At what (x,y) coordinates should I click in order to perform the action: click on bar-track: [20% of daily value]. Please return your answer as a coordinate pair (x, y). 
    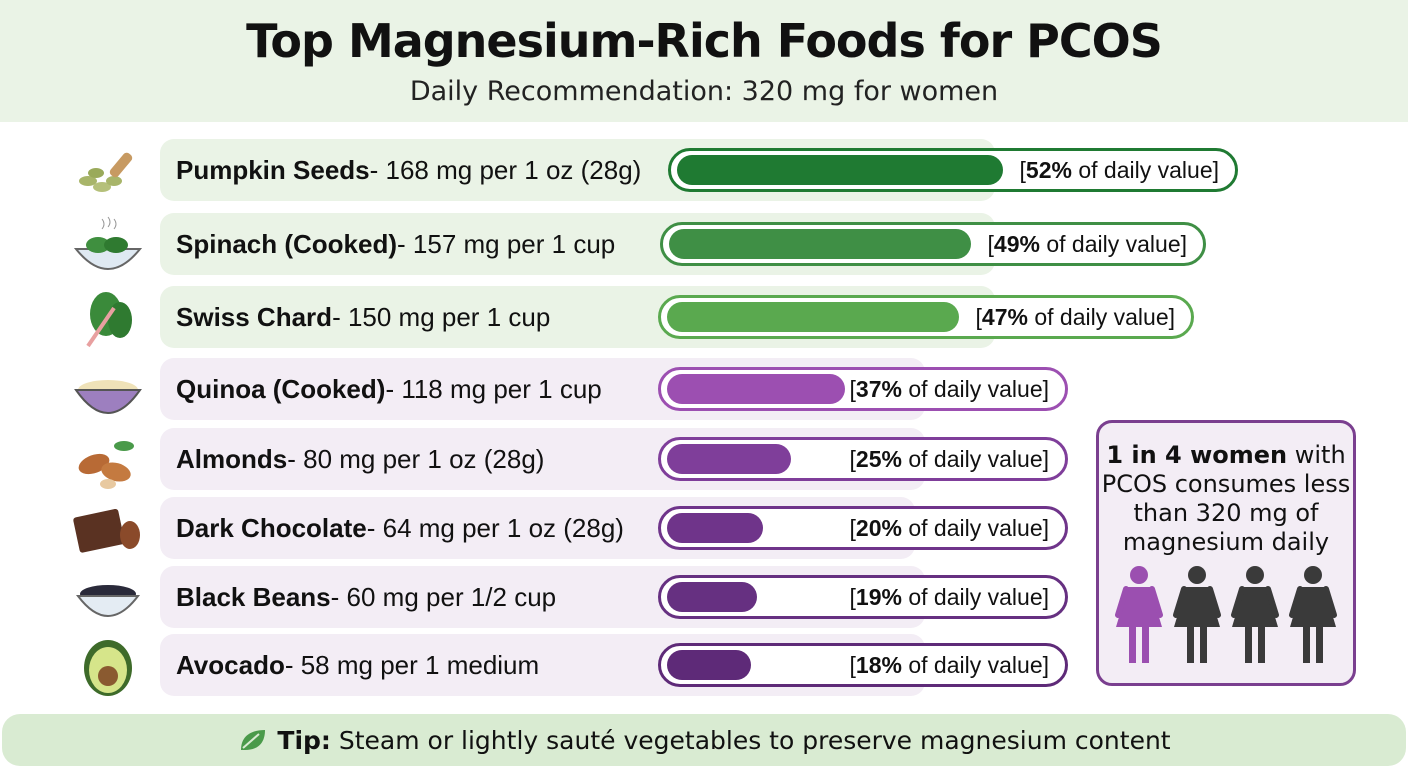
    Looking at the image, I should click on (863, 528).